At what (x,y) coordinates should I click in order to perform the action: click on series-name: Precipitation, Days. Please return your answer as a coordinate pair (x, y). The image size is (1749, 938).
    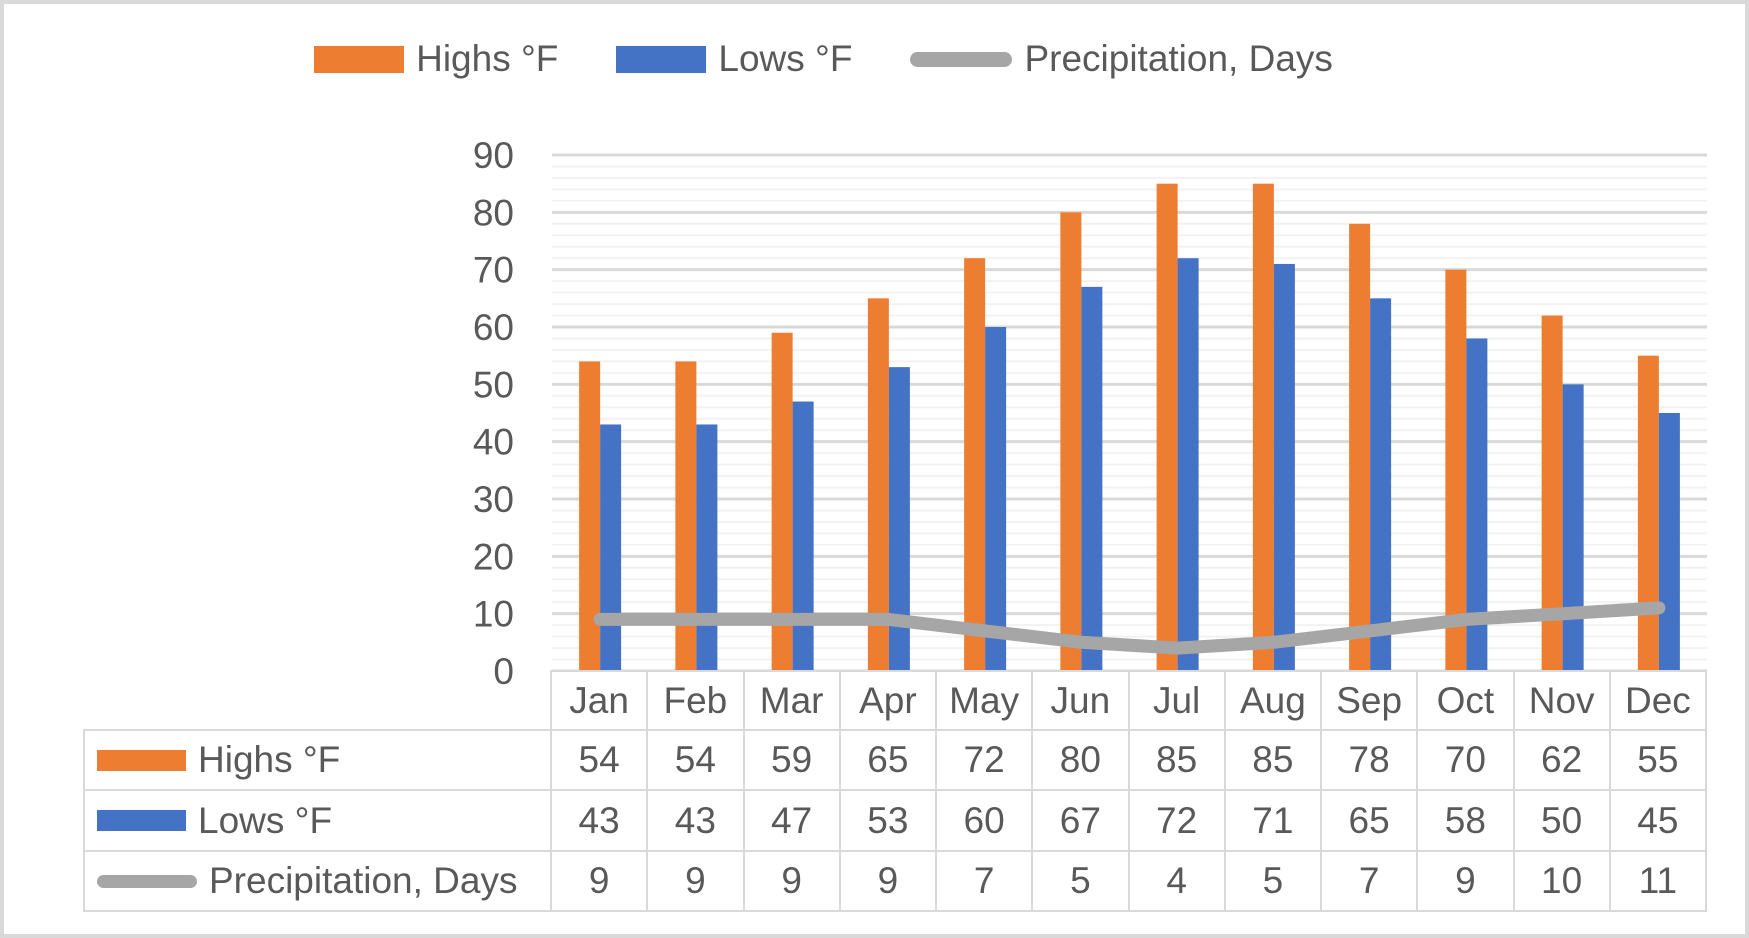
    Looking at the image, I should click on (363, 880).